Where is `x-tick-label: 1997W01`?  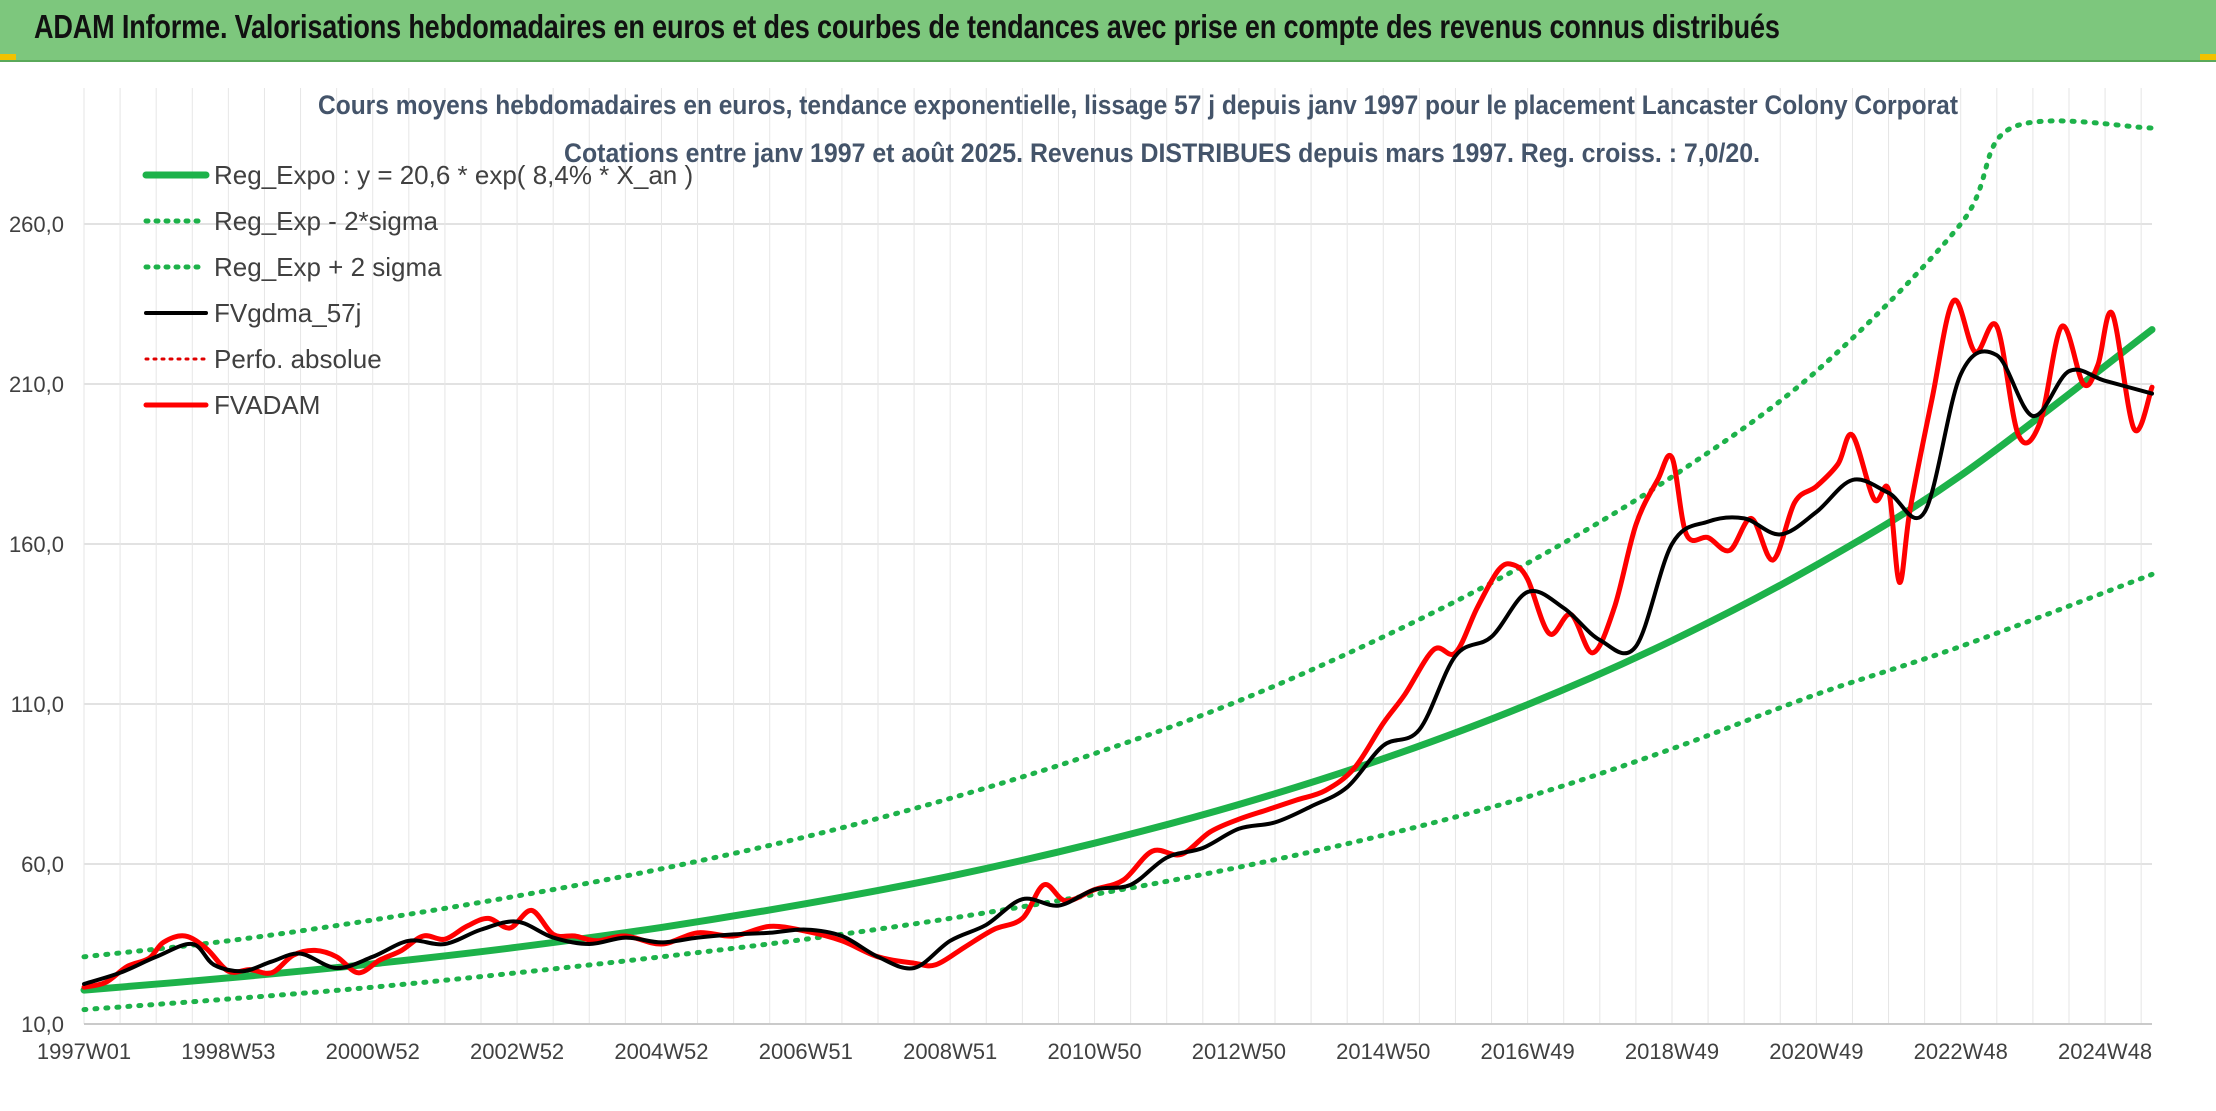
x-tick-label: 1997W01 is located at coordinates (84, 1051).